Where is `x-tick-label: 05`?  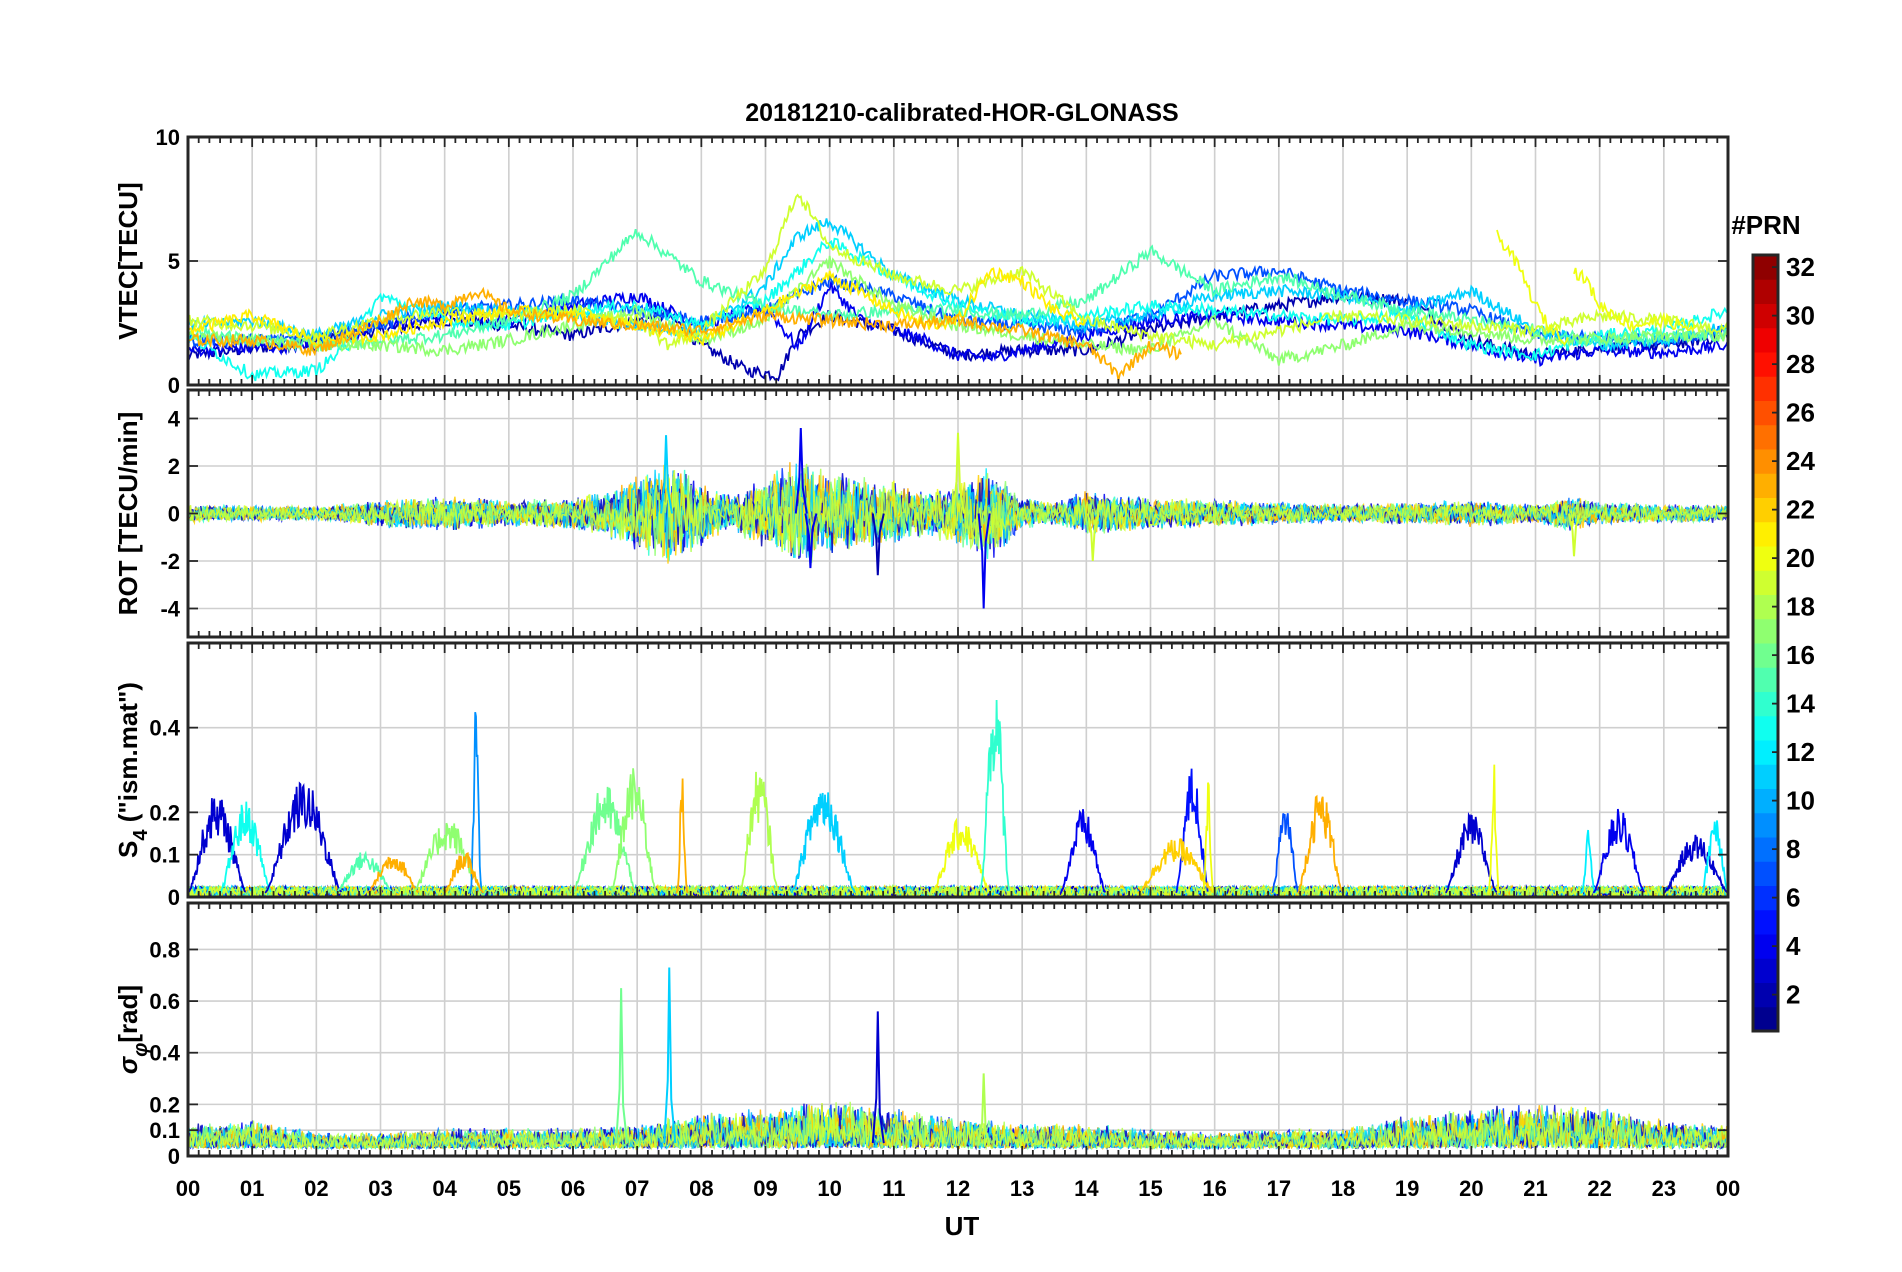
x-tick-label: 05 is located at coordinates (509, 1188).